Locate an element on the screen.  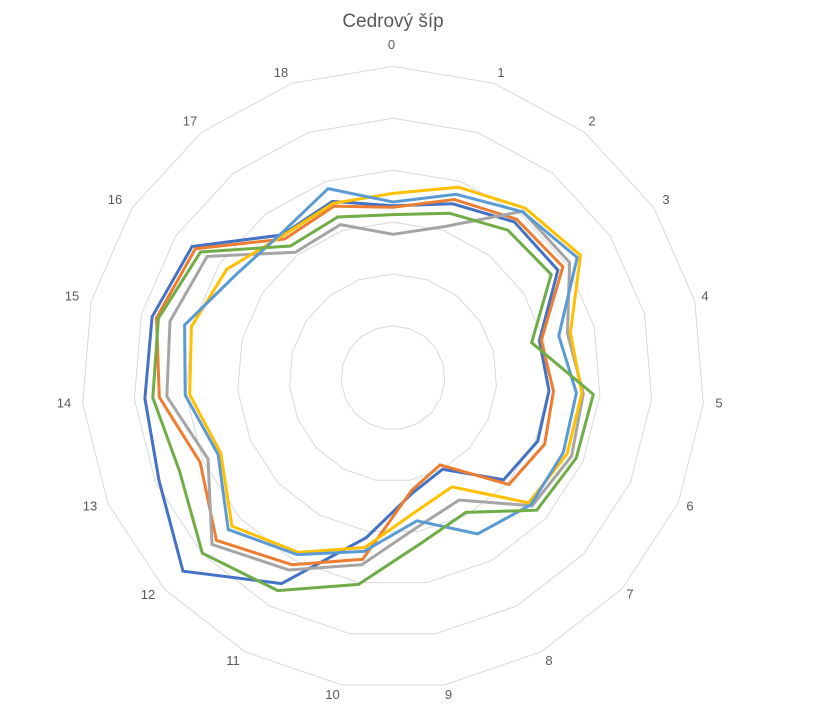
svg-text: 5 is located at coordinates (718, 403).